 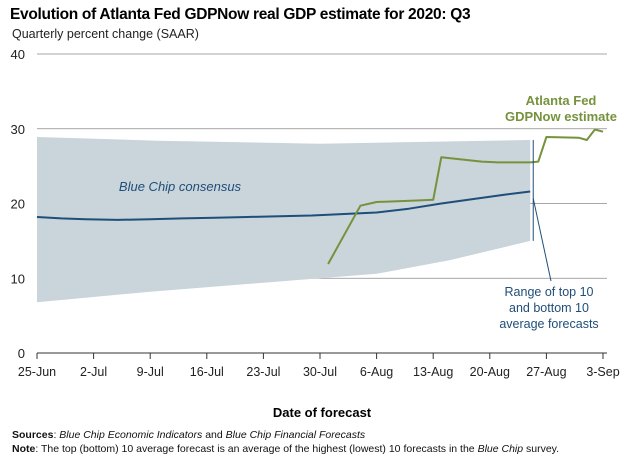 I want to click on sources-text-1: Blue Chip Economic Indicators, so click(x=131, y=435).